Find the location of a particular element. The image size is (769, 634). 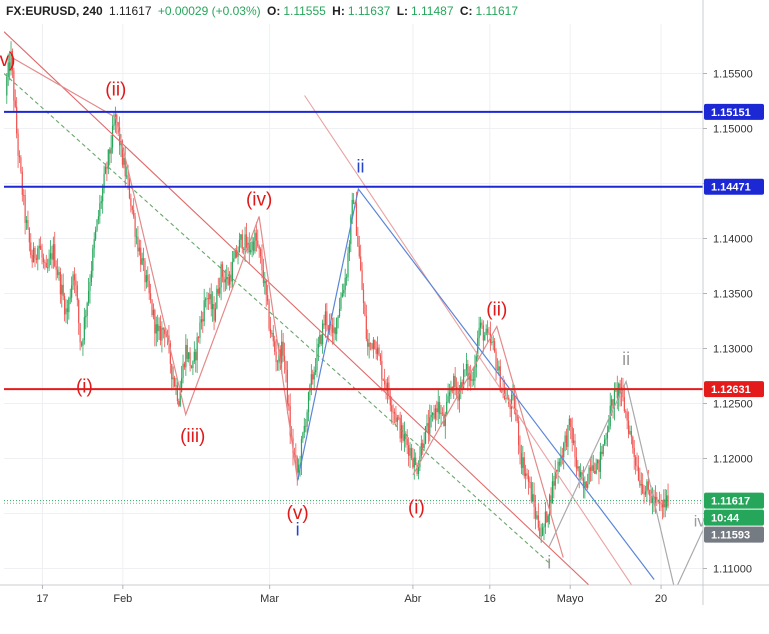

wave-label: (ii) is located at coordinates (496, 310).